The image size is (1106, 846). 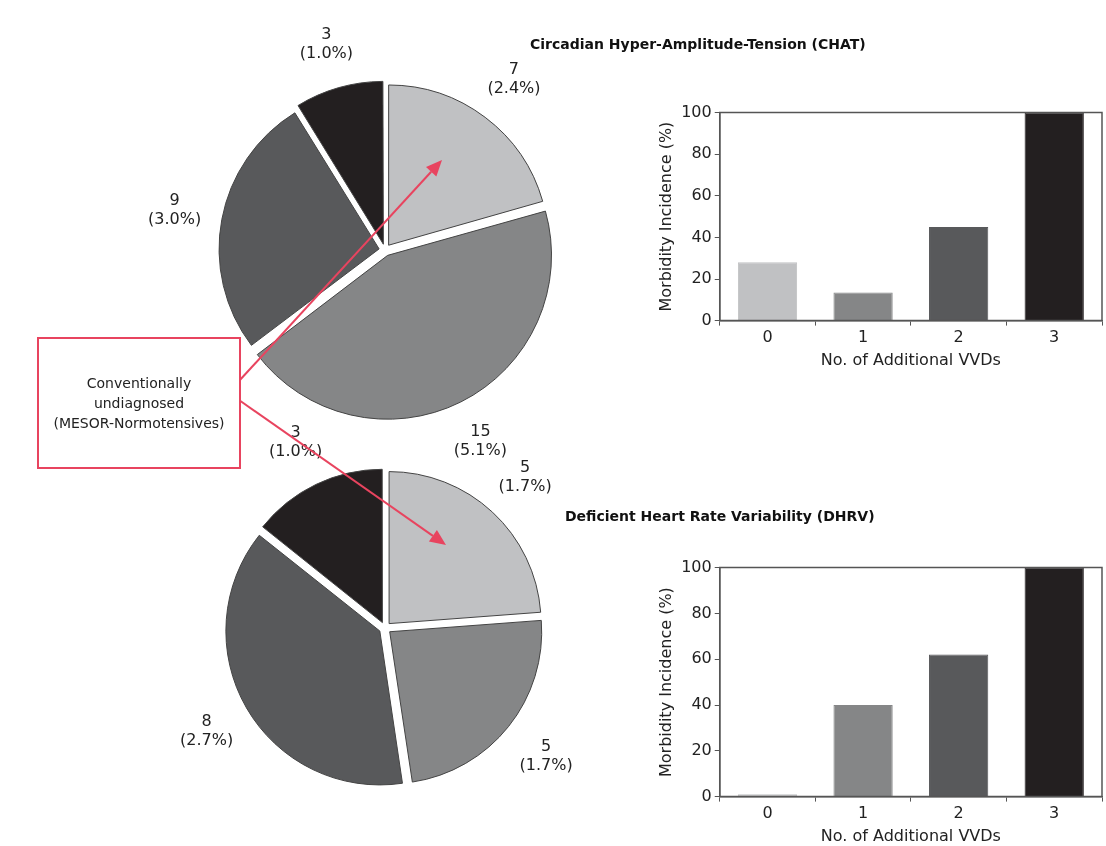 What do you see at coordinates (175, 209) in the screenshot?
I see `data-label: 9 (3.0%)` at bounding box center [175, 209].